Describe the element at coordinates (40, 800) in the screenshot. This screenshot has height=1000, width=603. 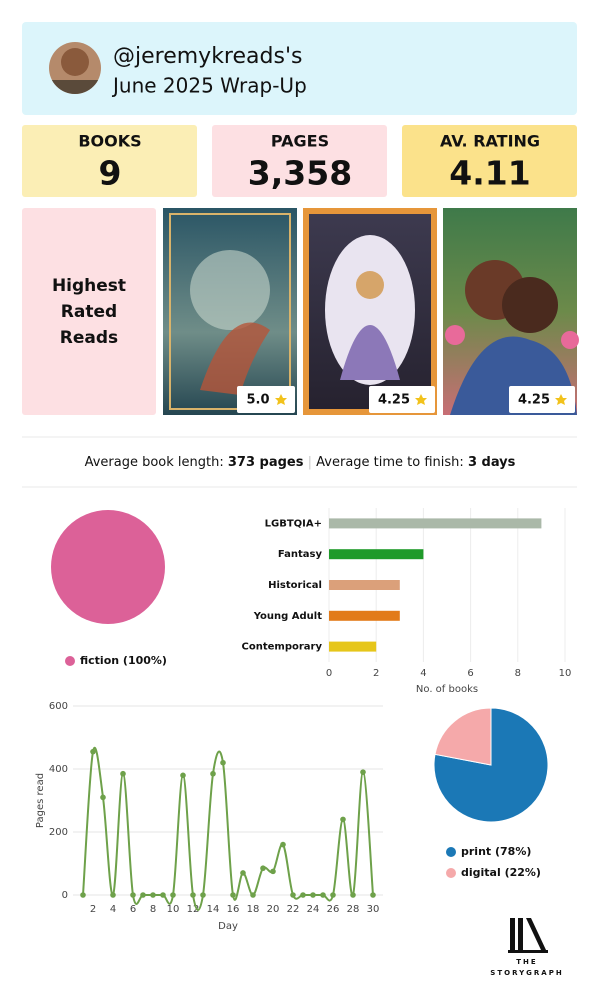
I see `y-axis-label: Pages read` at that location.